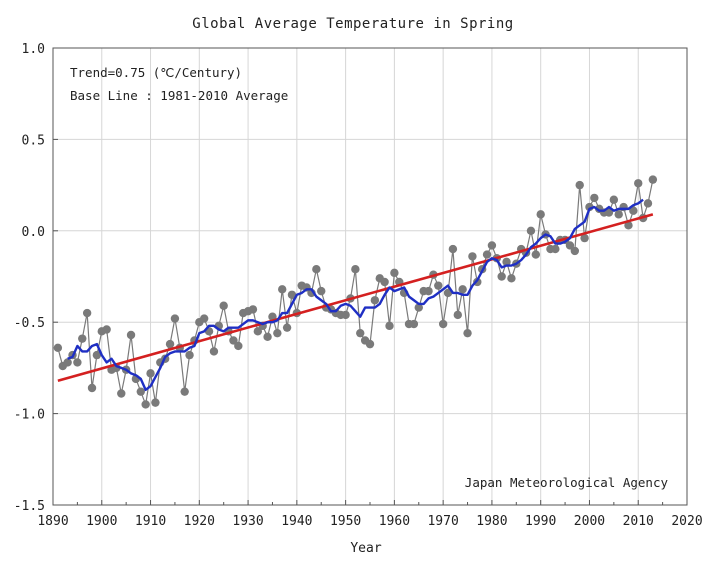 The image size is (706, 564). Describe the element at coordinates (638, 521) in the screenshot. I see `x-tick-label: 2010` at that location.